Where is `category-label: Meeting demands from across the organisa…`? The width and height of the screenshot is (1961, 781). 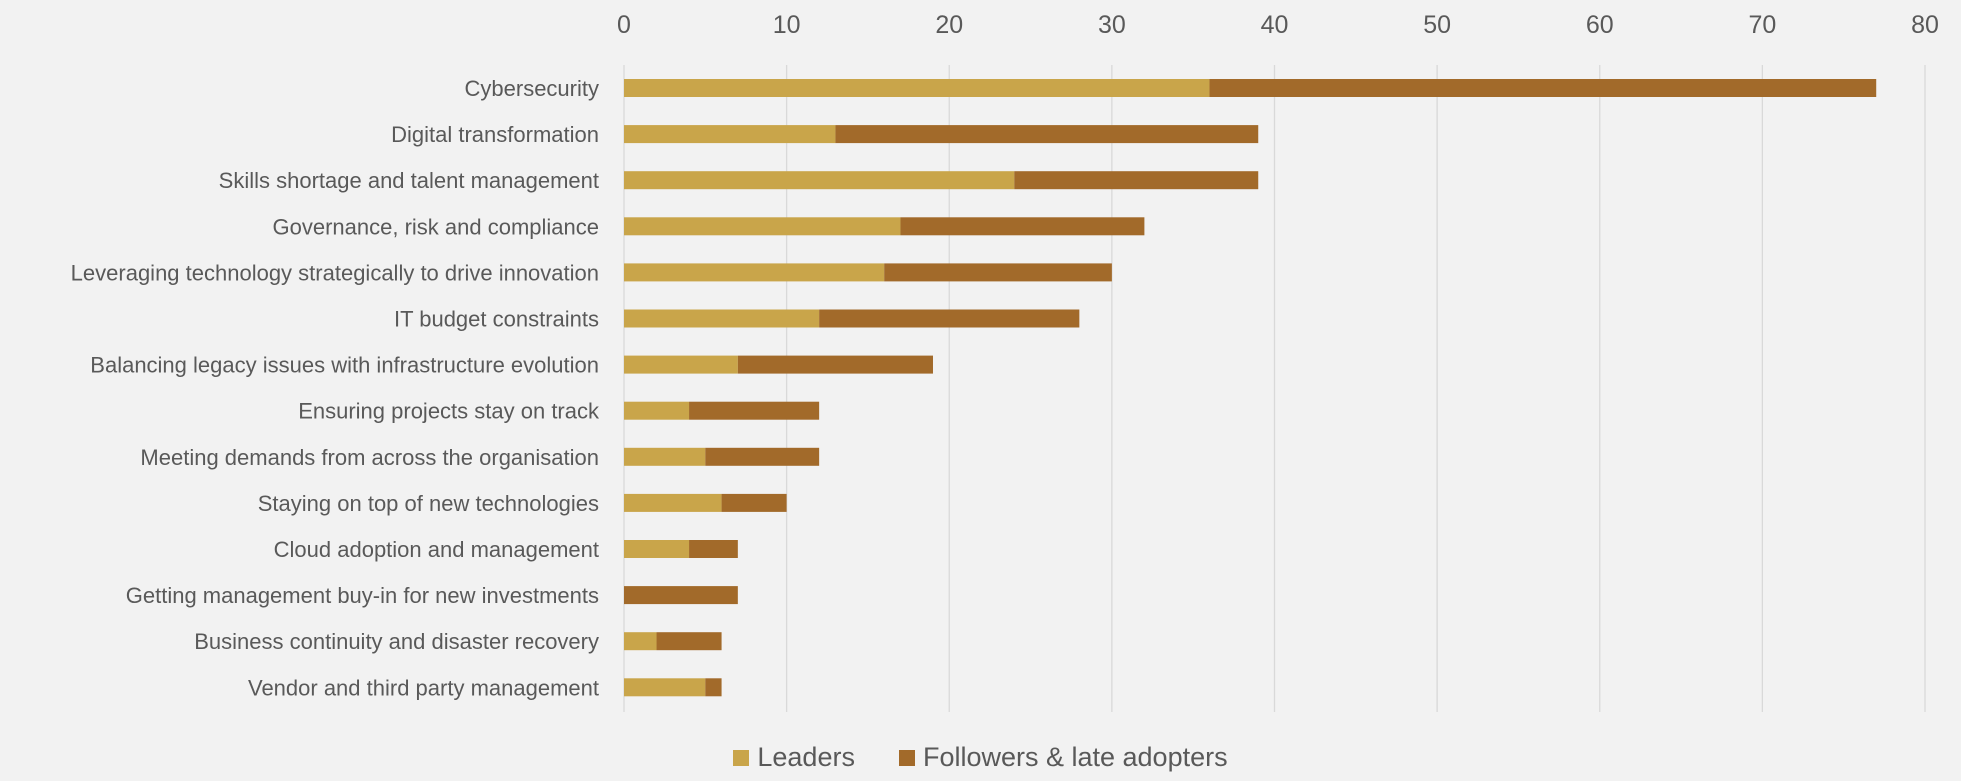
category-label: Meeting demands from across the organisa… is located at coordinates (369, 457).